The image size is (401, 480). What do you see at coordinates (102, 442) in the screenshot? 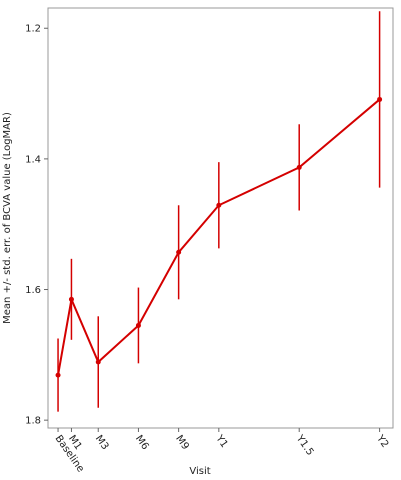
I see `x-tick-label: M3` at bounding box center [102, 442].